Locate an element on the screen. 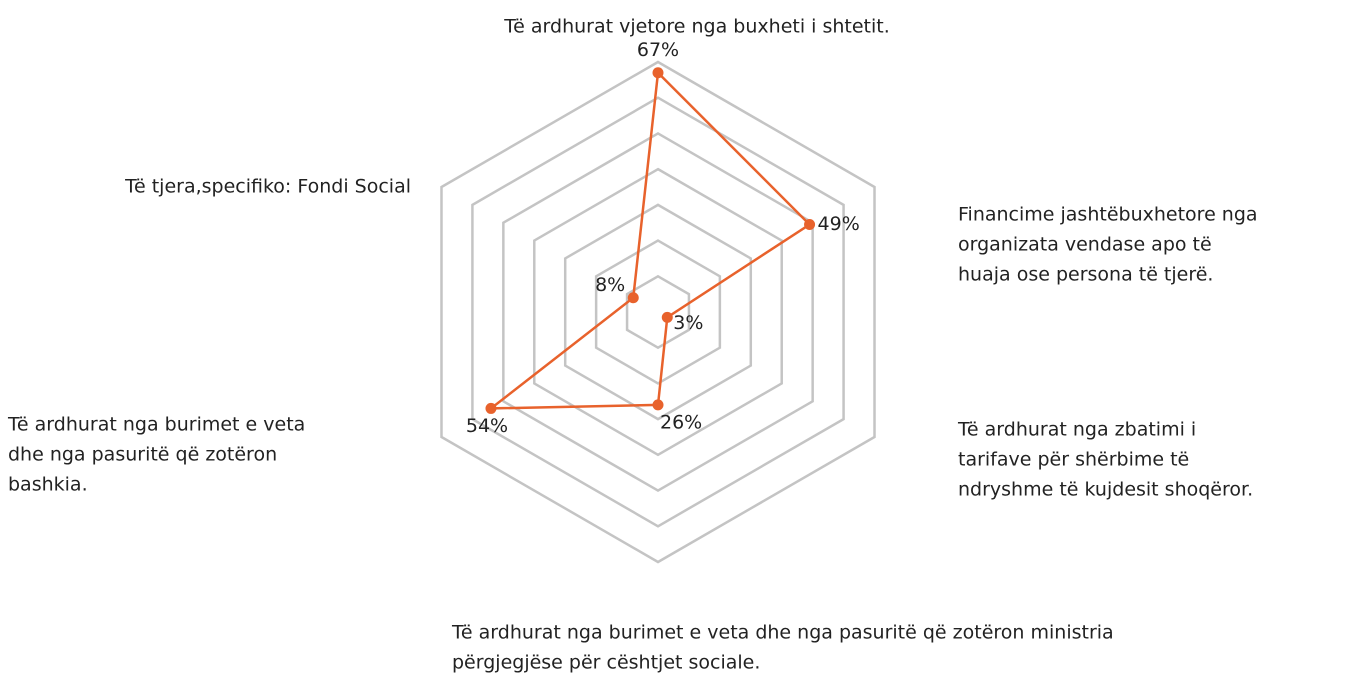 The width and height of the screenshot is (1351, 677). grid-ring is located at coordinates (658, 312).